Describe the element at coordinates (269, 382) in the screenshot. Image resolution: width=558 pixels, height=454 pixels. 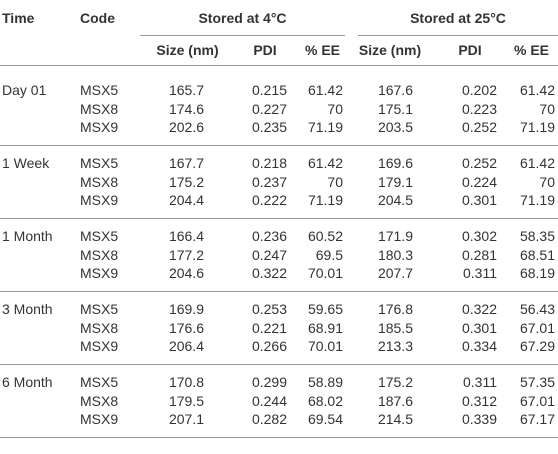
I see `value-cell: 0.299` at that location.